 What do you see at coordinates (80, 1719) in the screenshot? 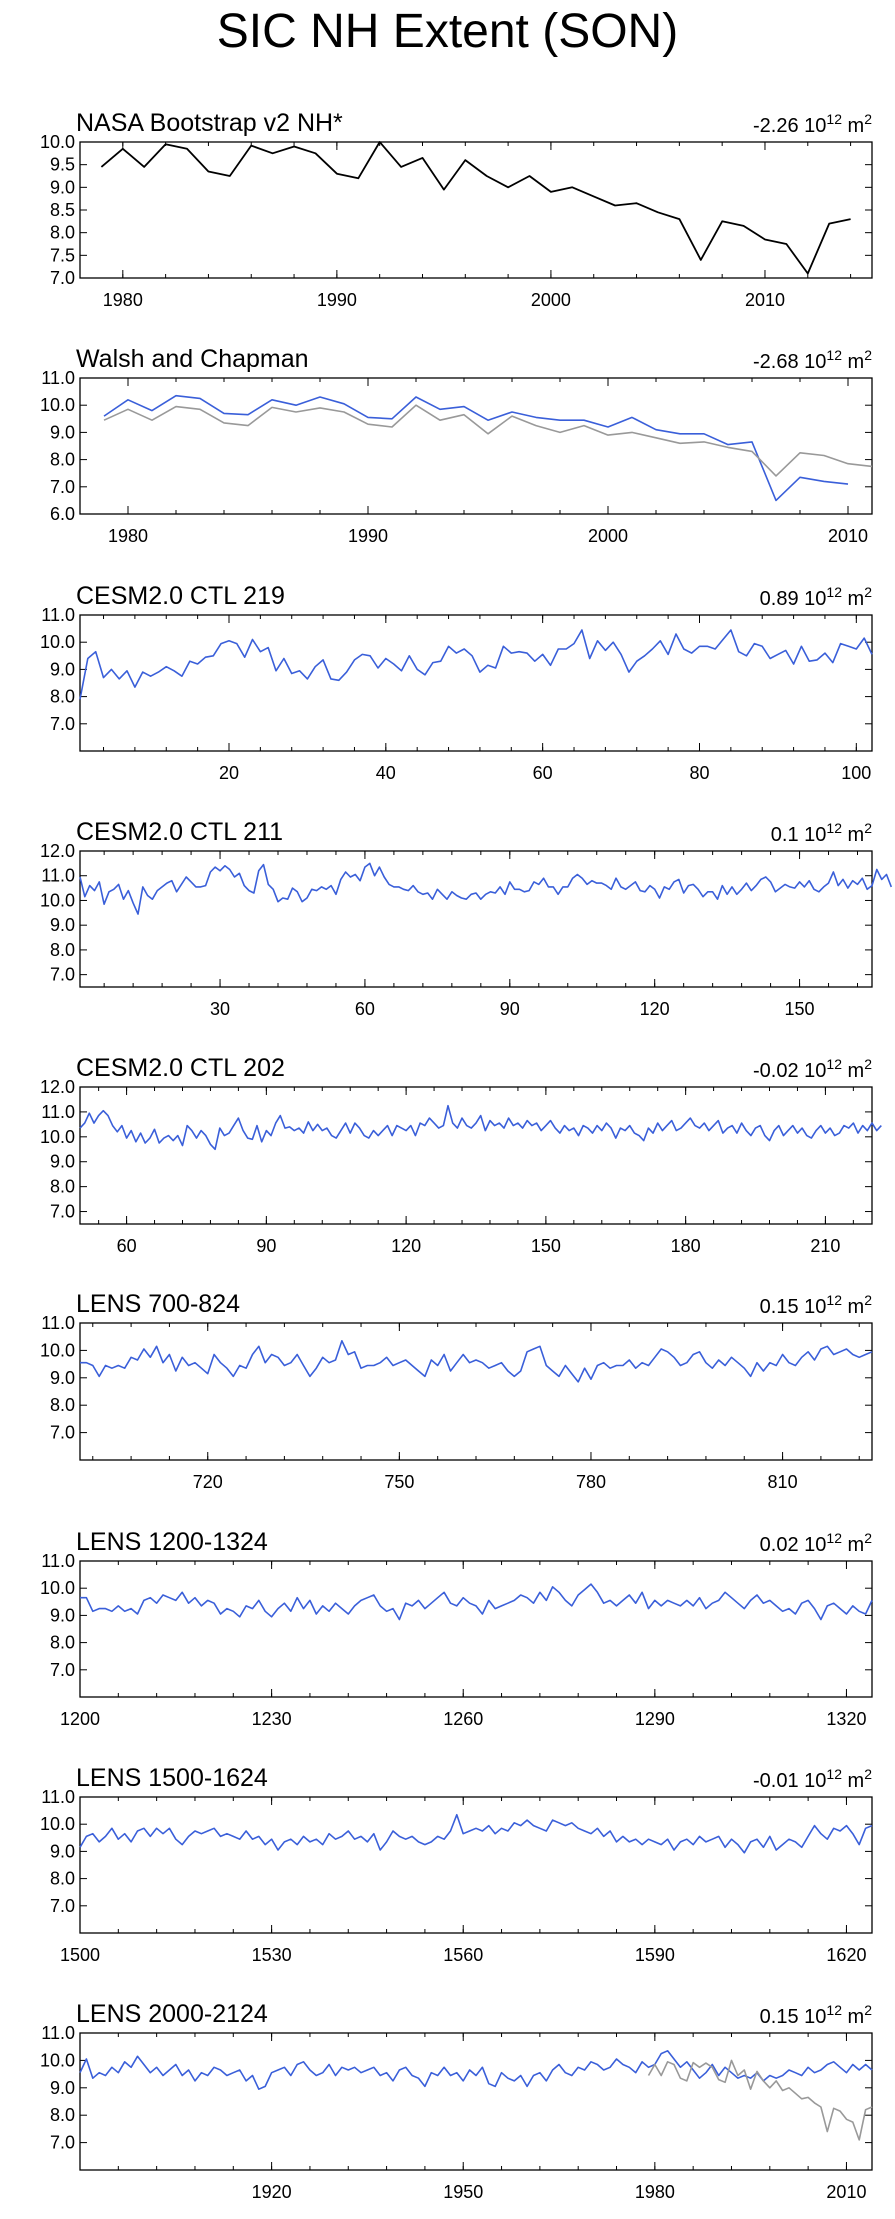
I see `x-tick-label: 1200` at bounding box center [80, 1719].